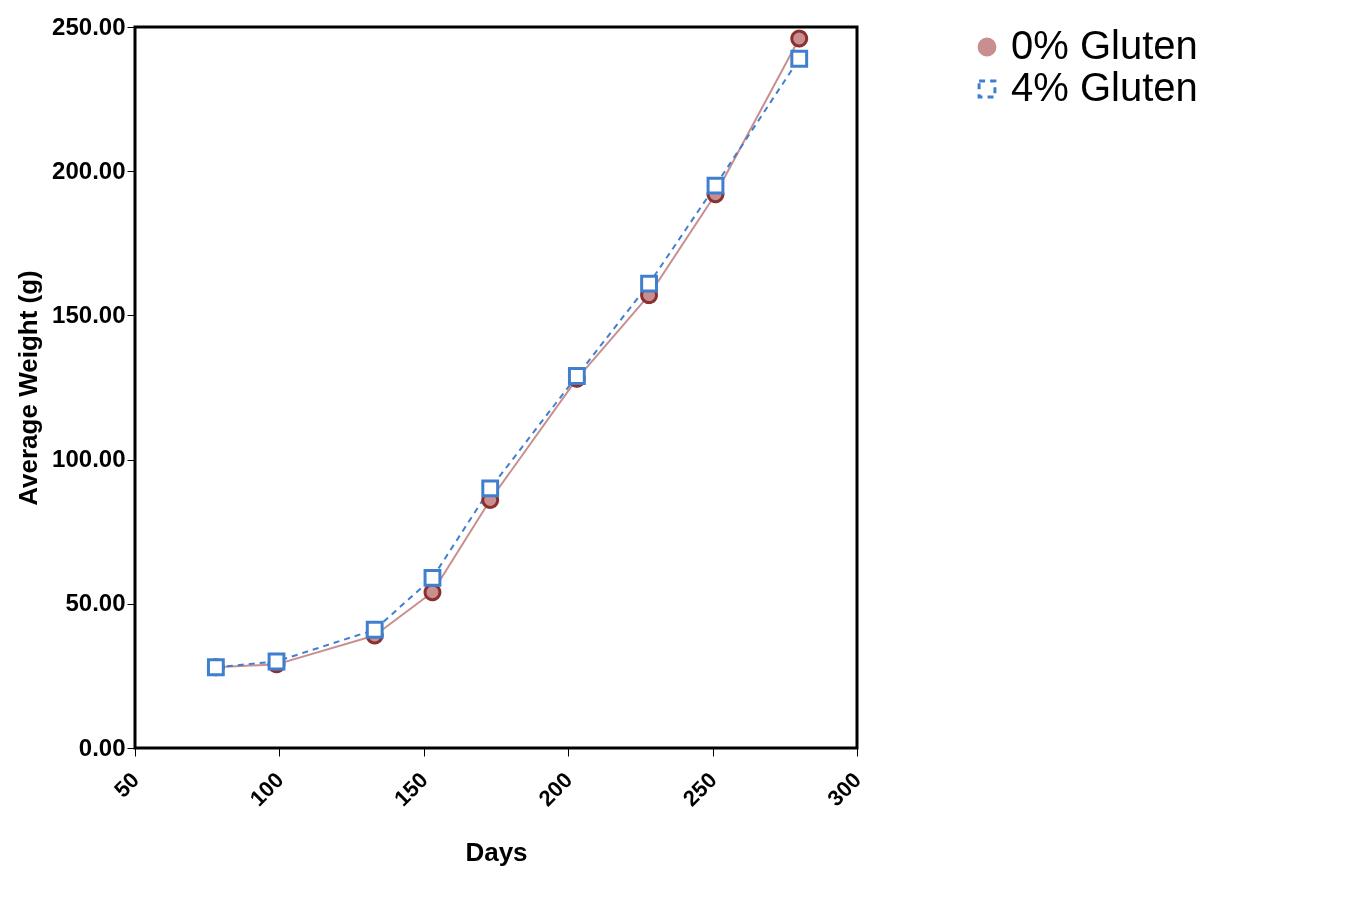 The width and height of the screenshot is (1345, 900). I want to click on x-tick-label: 200, so click(555, 789).